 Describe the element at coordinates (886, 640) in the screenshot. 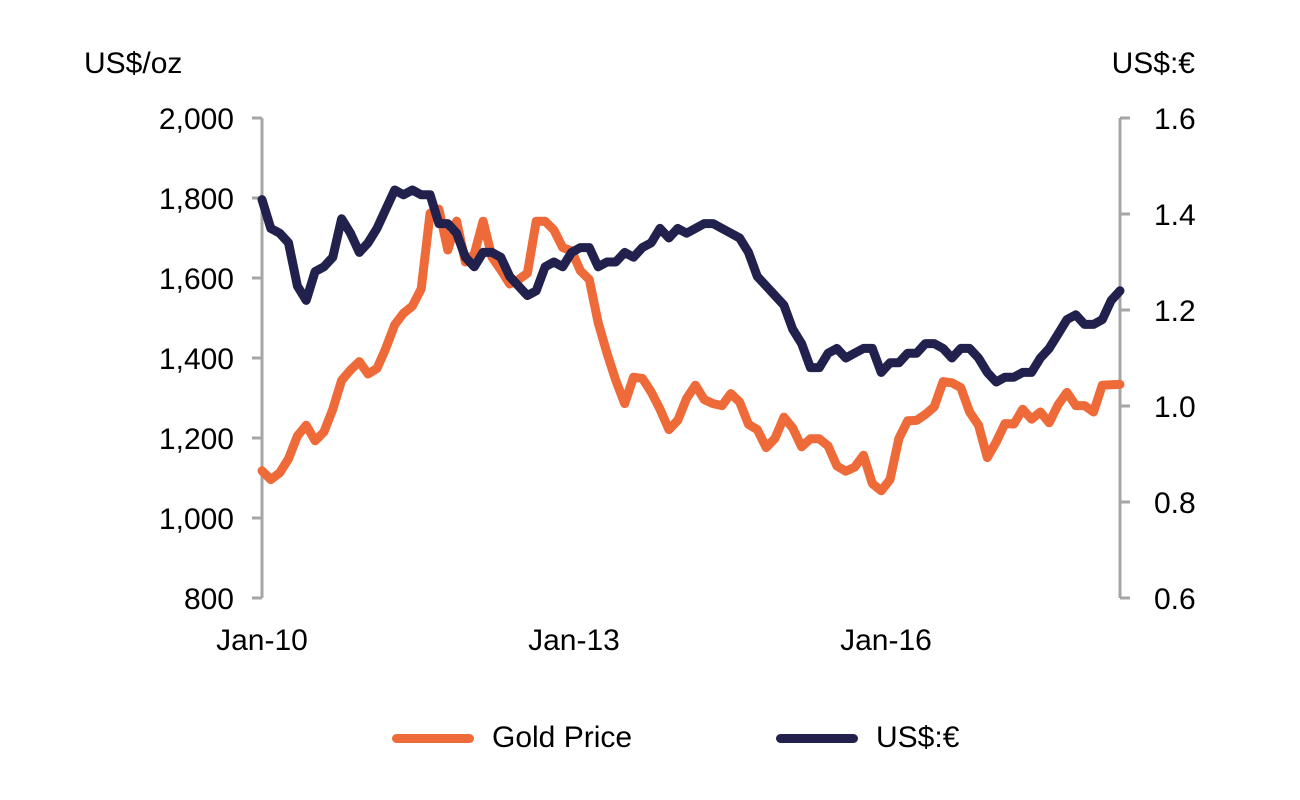

I see `x-axis-tick-label: Jan-16` at that location.